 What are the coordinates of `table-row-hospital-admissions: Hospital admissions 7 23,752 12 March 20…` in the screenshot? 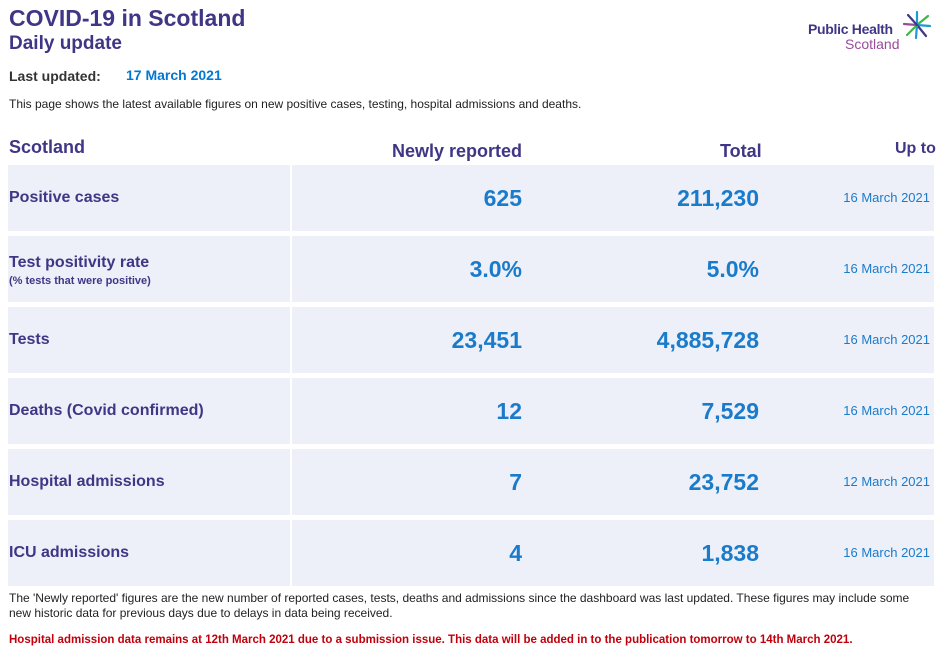 It's located at (471, 482).